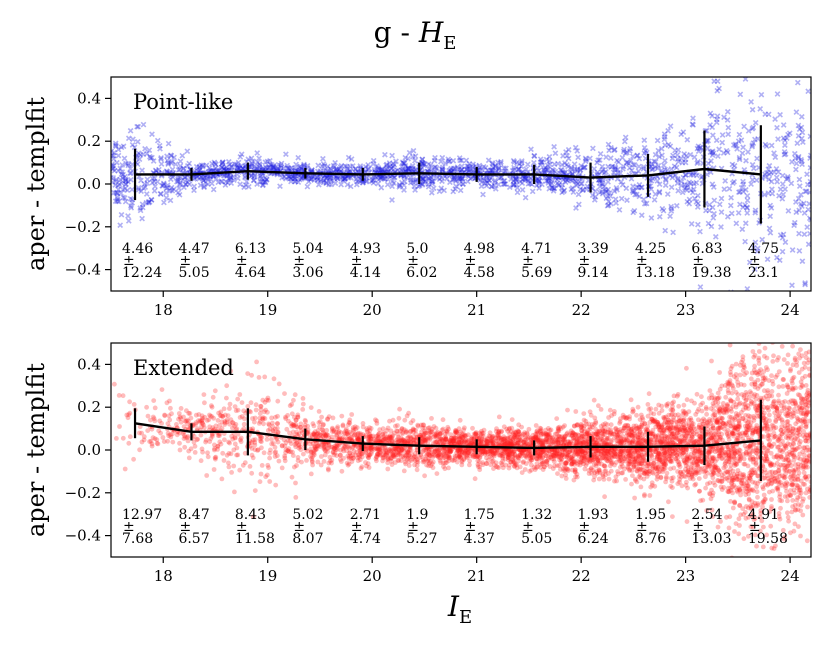  What do you see at coordinates (267, 310) in the screenshot?
I see `x-tick-label: 19` at bounding box center [267, 310].